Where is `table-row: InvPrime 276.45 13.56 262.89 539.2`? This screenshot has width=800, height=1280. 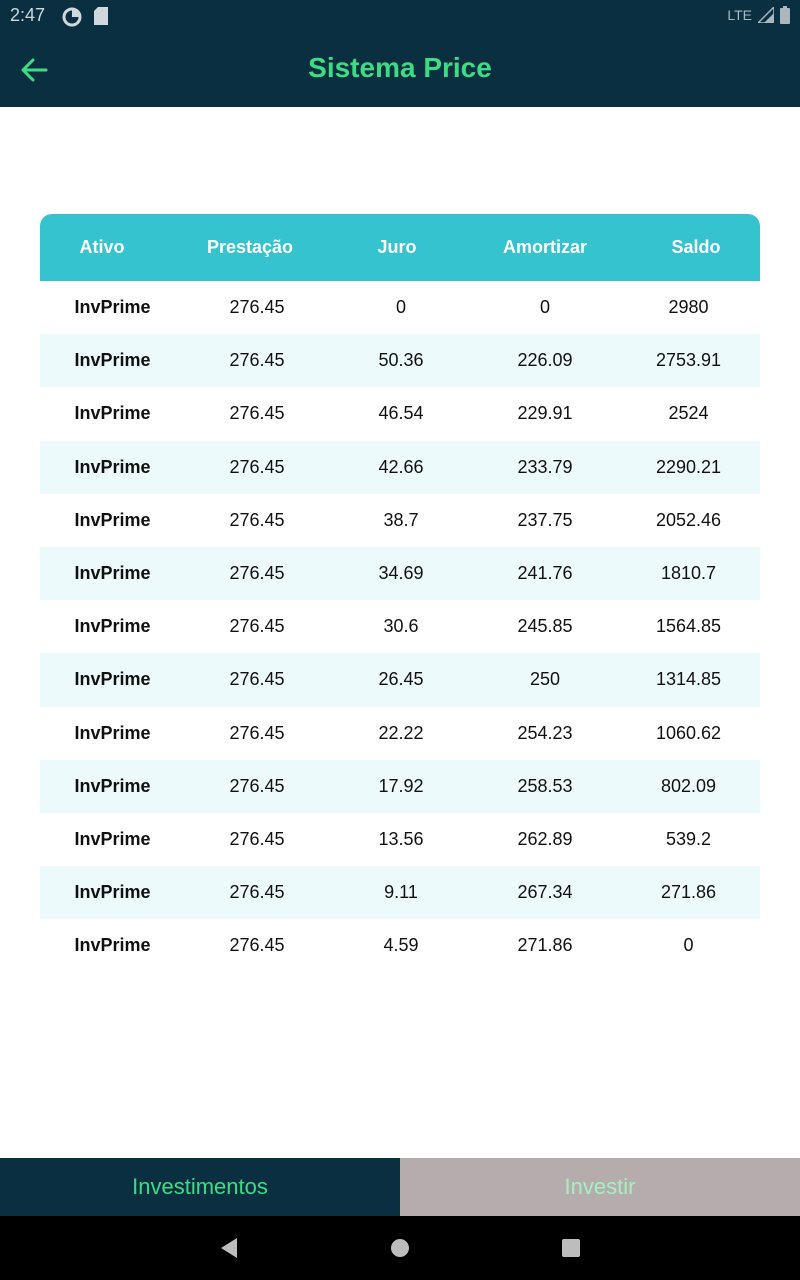 table-row: InvPrime 276.45 13.56 262.89 539.2 is located at coordinates (400, 839).